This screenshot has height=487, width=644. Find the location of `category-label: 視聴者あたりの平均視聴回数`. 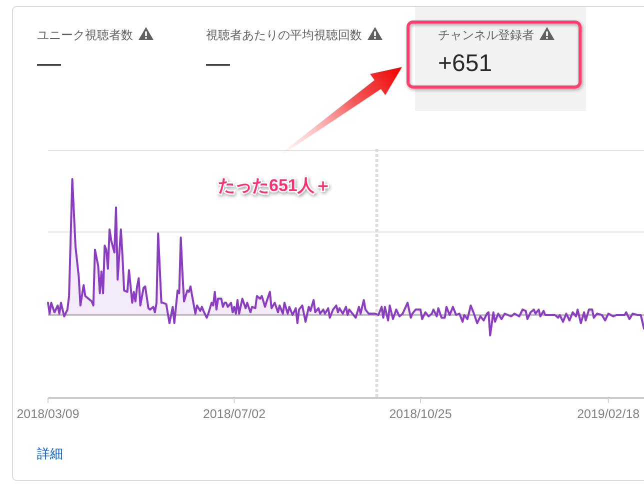

category-label: 視聴者あたりの平均視聴回数 is located at coordinates (284, 35).